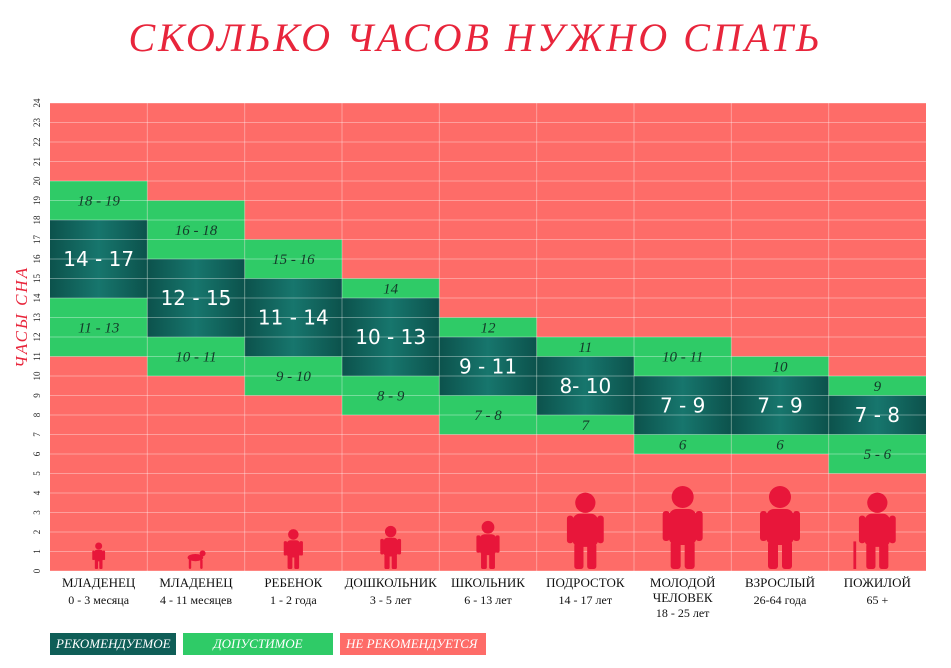  I want to click on category-name: ЧЕЛОВЕК, so click(683, 597).